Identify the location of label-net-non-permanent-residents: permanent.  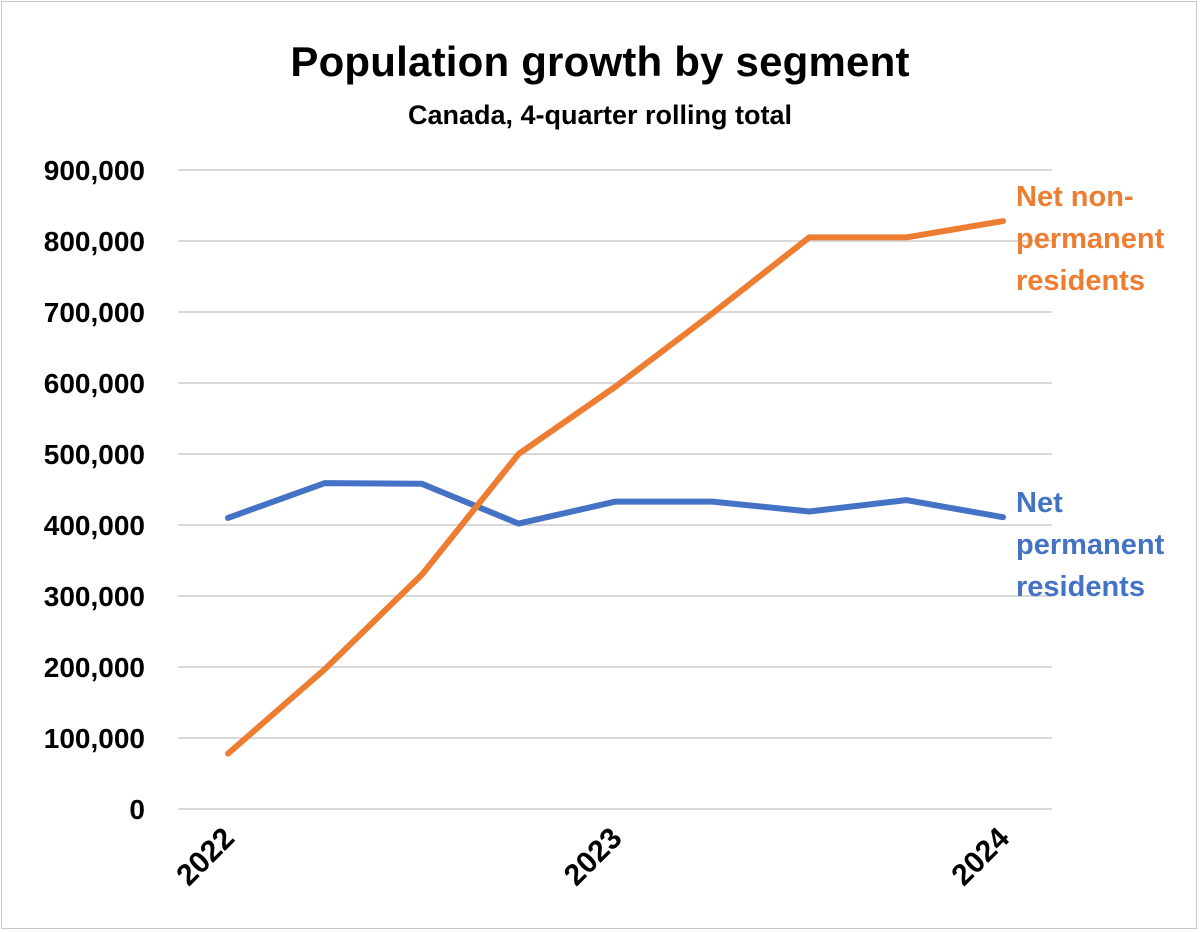
(1090, 239).